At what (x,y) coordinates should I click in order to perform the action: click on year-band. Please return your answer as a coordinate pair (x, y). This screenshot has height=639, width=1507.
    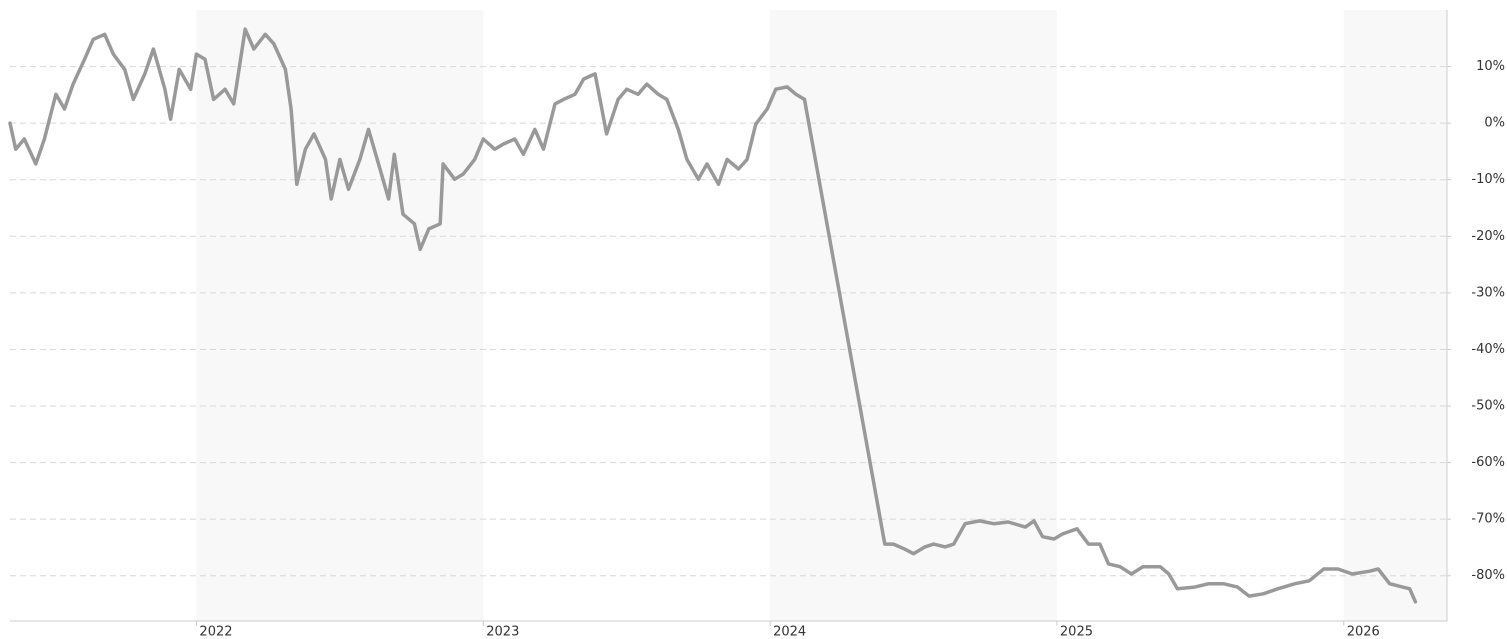
    Looking at the image, I should click on (1395, 315).